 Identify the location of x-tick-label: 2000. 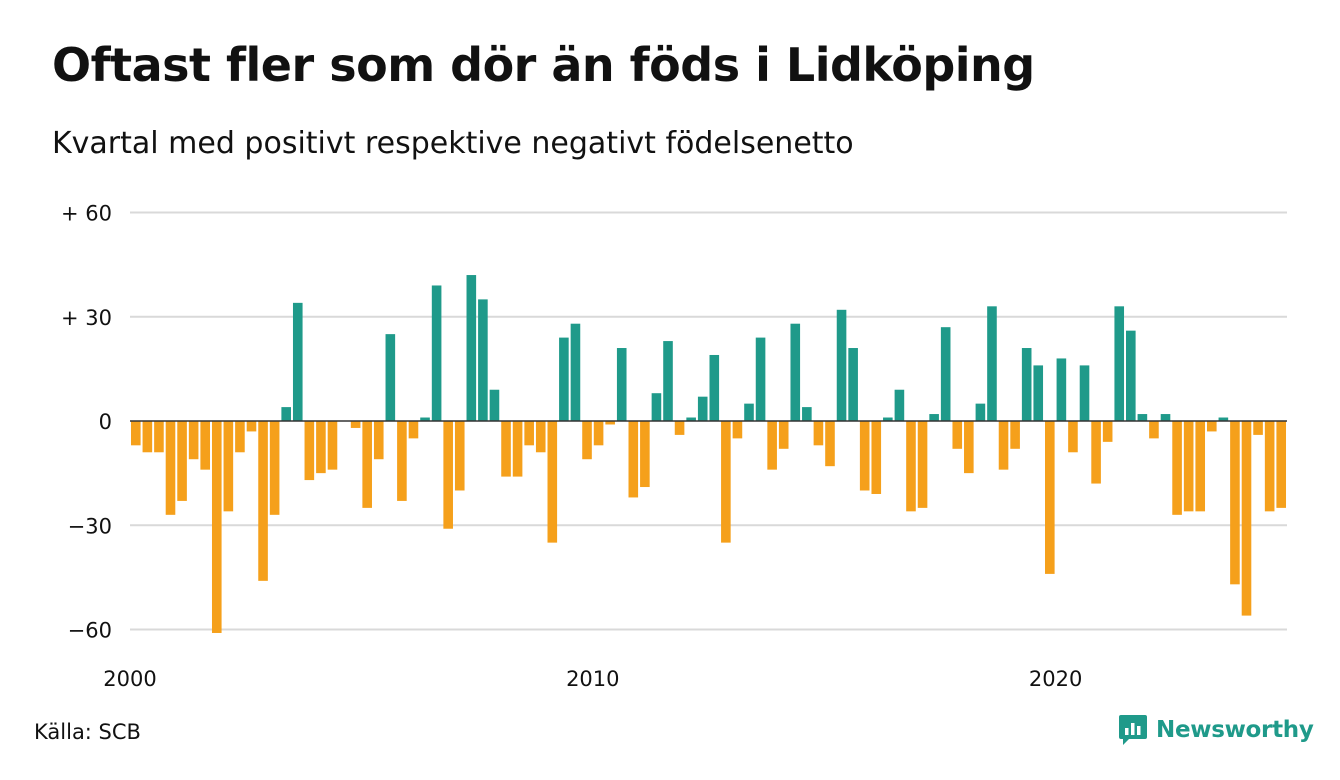
(129, 679).